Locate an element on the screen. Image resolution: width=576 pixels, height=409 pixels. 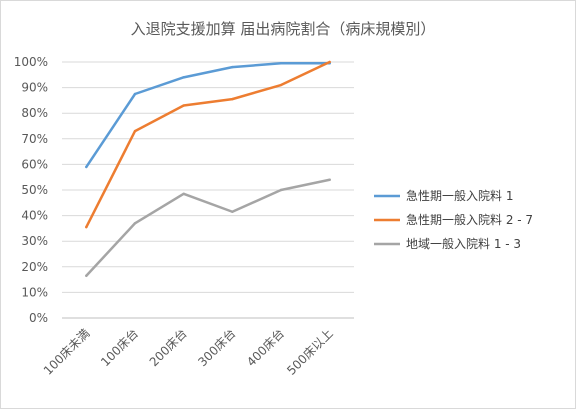
y-tick-label: 90% is located at coordinates (34, 88).